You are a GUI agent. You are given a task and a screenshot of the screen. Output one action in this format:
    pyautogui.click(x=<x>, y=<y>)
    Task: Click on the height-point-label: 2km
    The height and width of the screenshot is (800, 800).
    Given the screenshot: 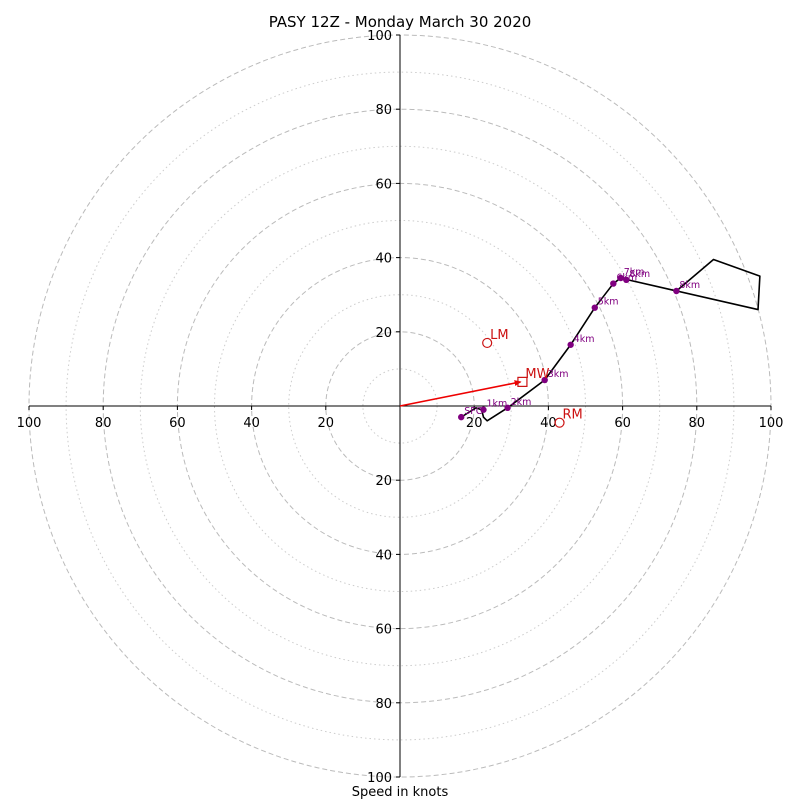 What is the action you would take?
    pyautogui.click(x=521, y=402)
    